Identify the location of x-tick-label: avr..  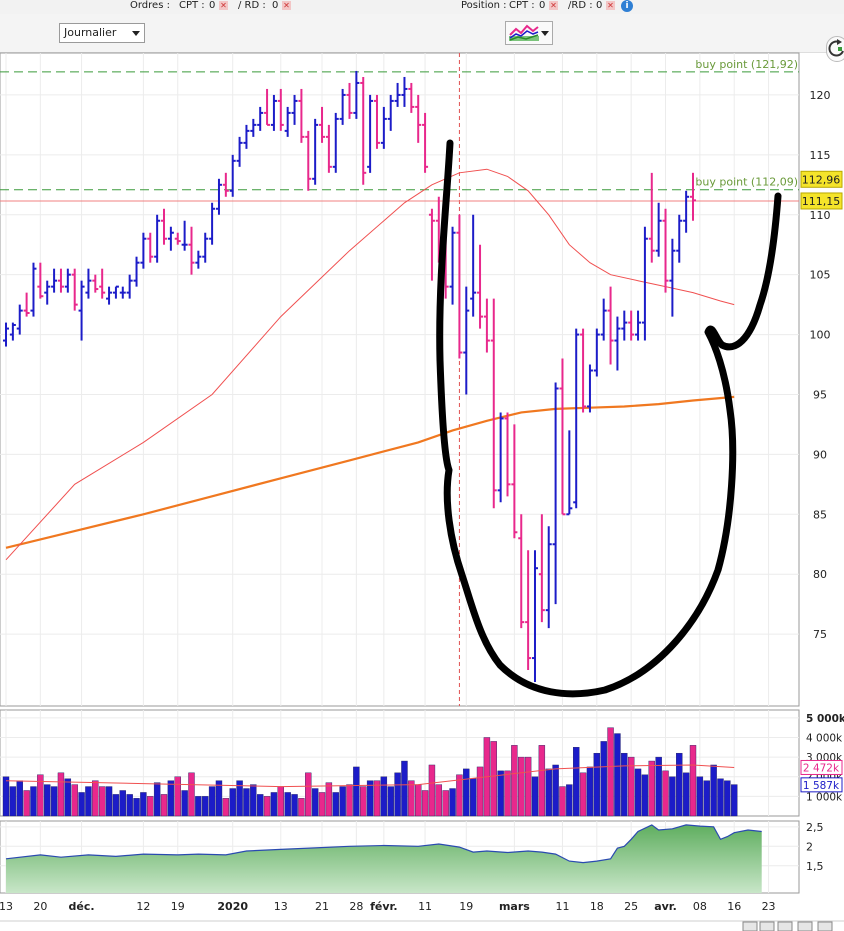
(665, 906).